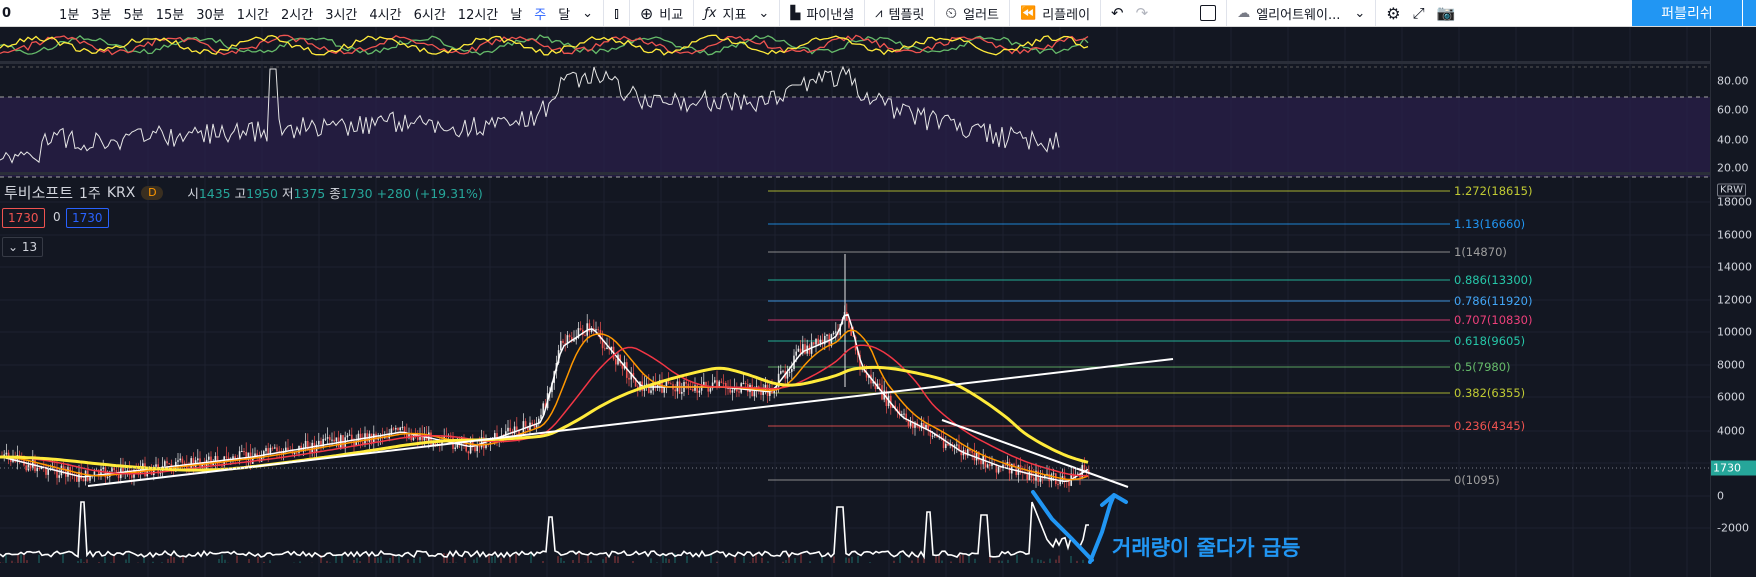 This screenshot has width=1756, height=577. Describe the element at coordinates (101, 15) in the screenshot. I see `interval-3m: 3분` at that location.